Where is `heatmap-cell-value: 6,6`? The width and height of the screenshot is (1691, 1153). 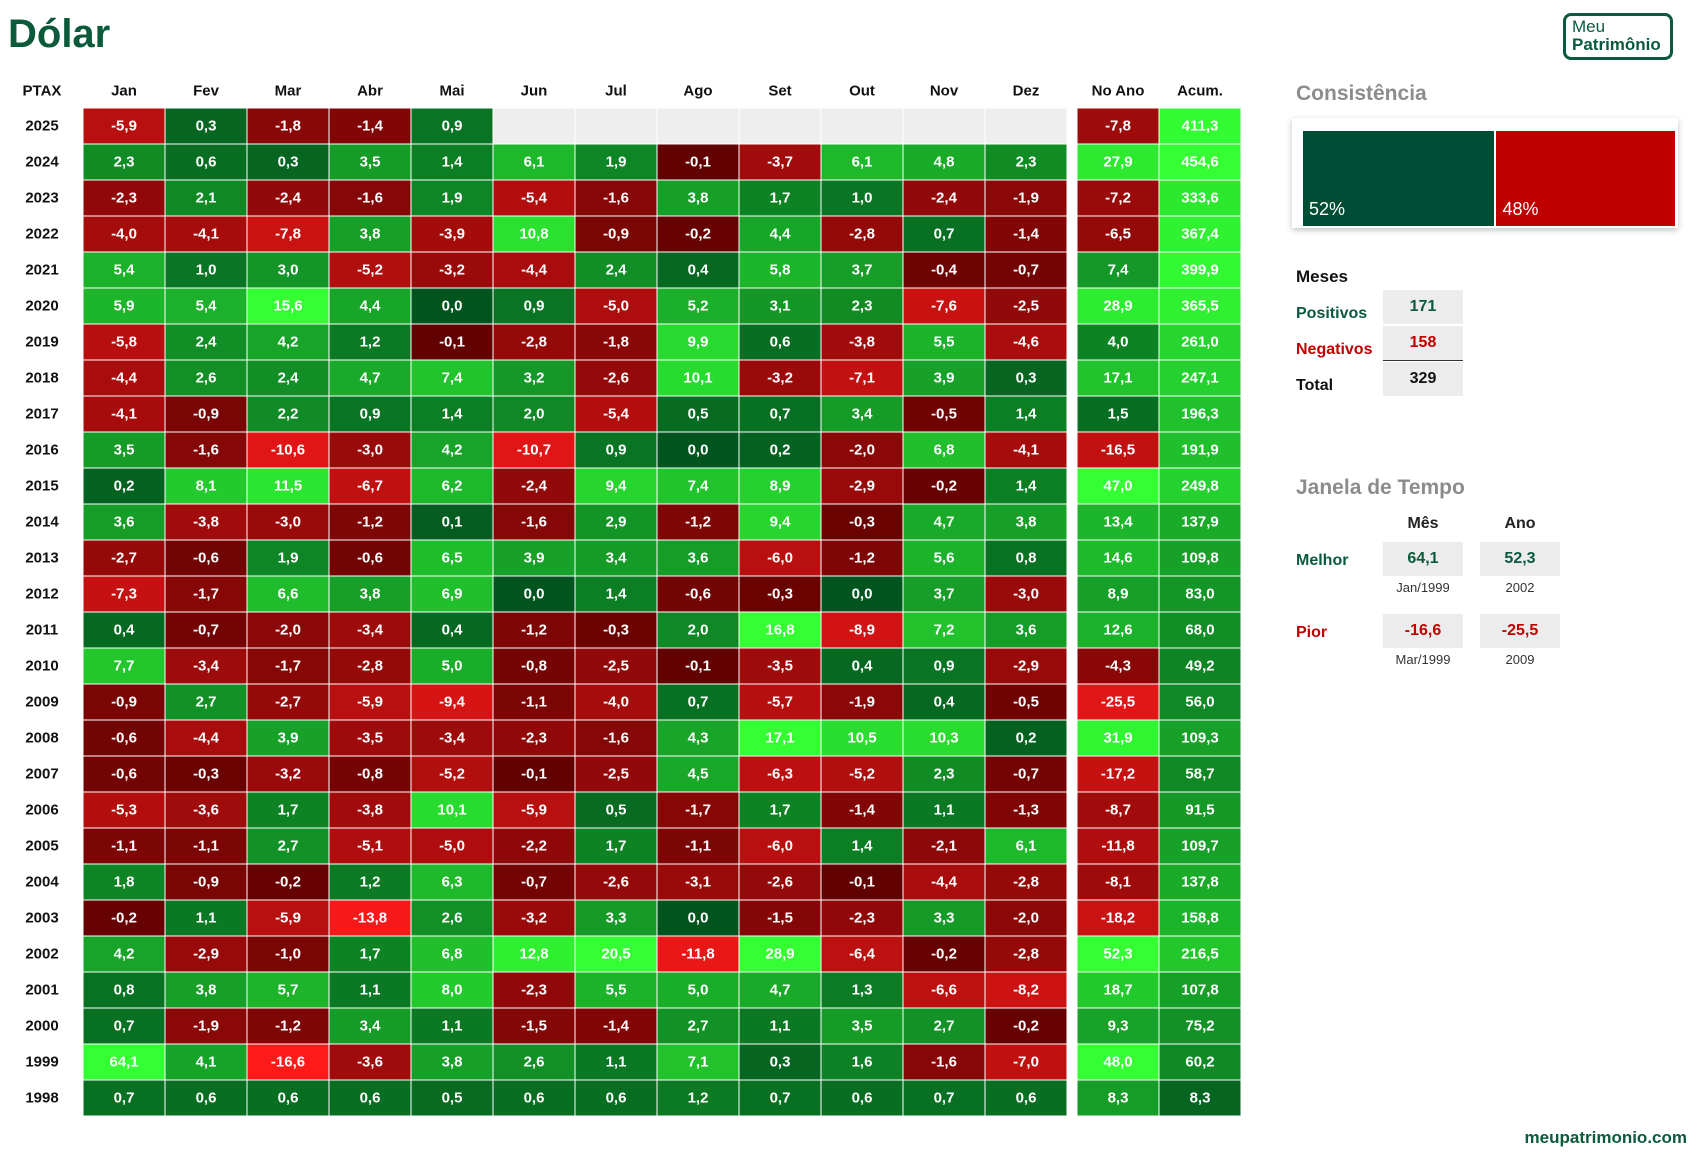
heatmap-cell-value: 6,6 is located at coordinates (288, 594).